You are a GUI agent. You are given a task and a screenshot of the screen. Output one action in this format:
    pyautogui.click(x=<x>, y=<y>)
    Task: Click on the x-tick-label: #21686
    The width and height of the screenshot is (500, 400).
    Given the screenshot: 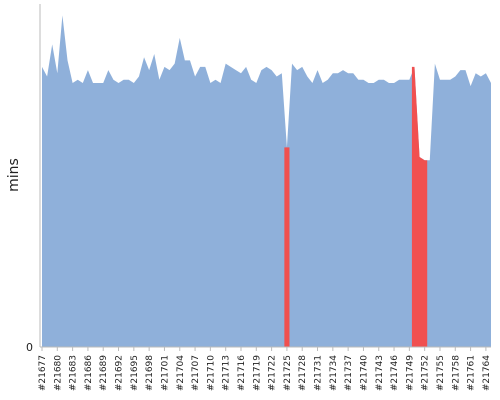 What is the action you would take?
    pyautogui.click(x=89, y=373)
    